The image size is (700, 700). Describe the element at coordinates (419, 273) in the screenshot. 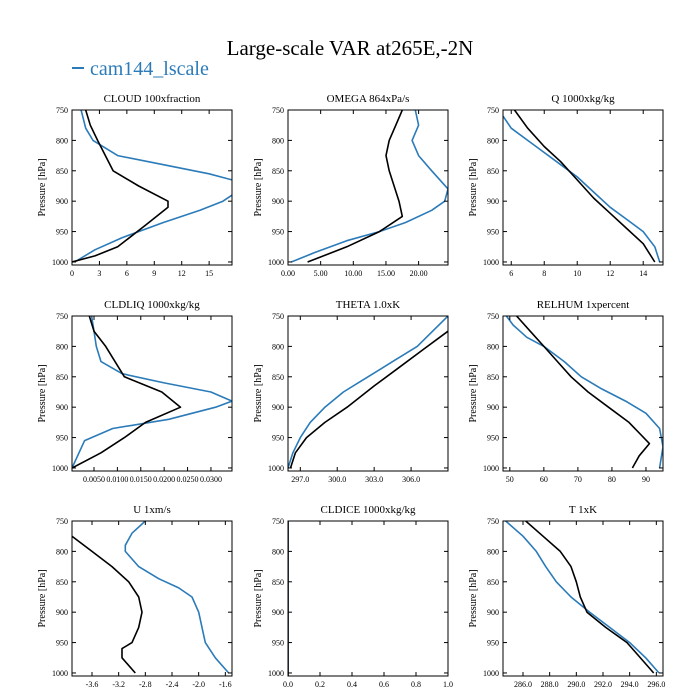

I see `x-tick-label: 20.00` at that location.